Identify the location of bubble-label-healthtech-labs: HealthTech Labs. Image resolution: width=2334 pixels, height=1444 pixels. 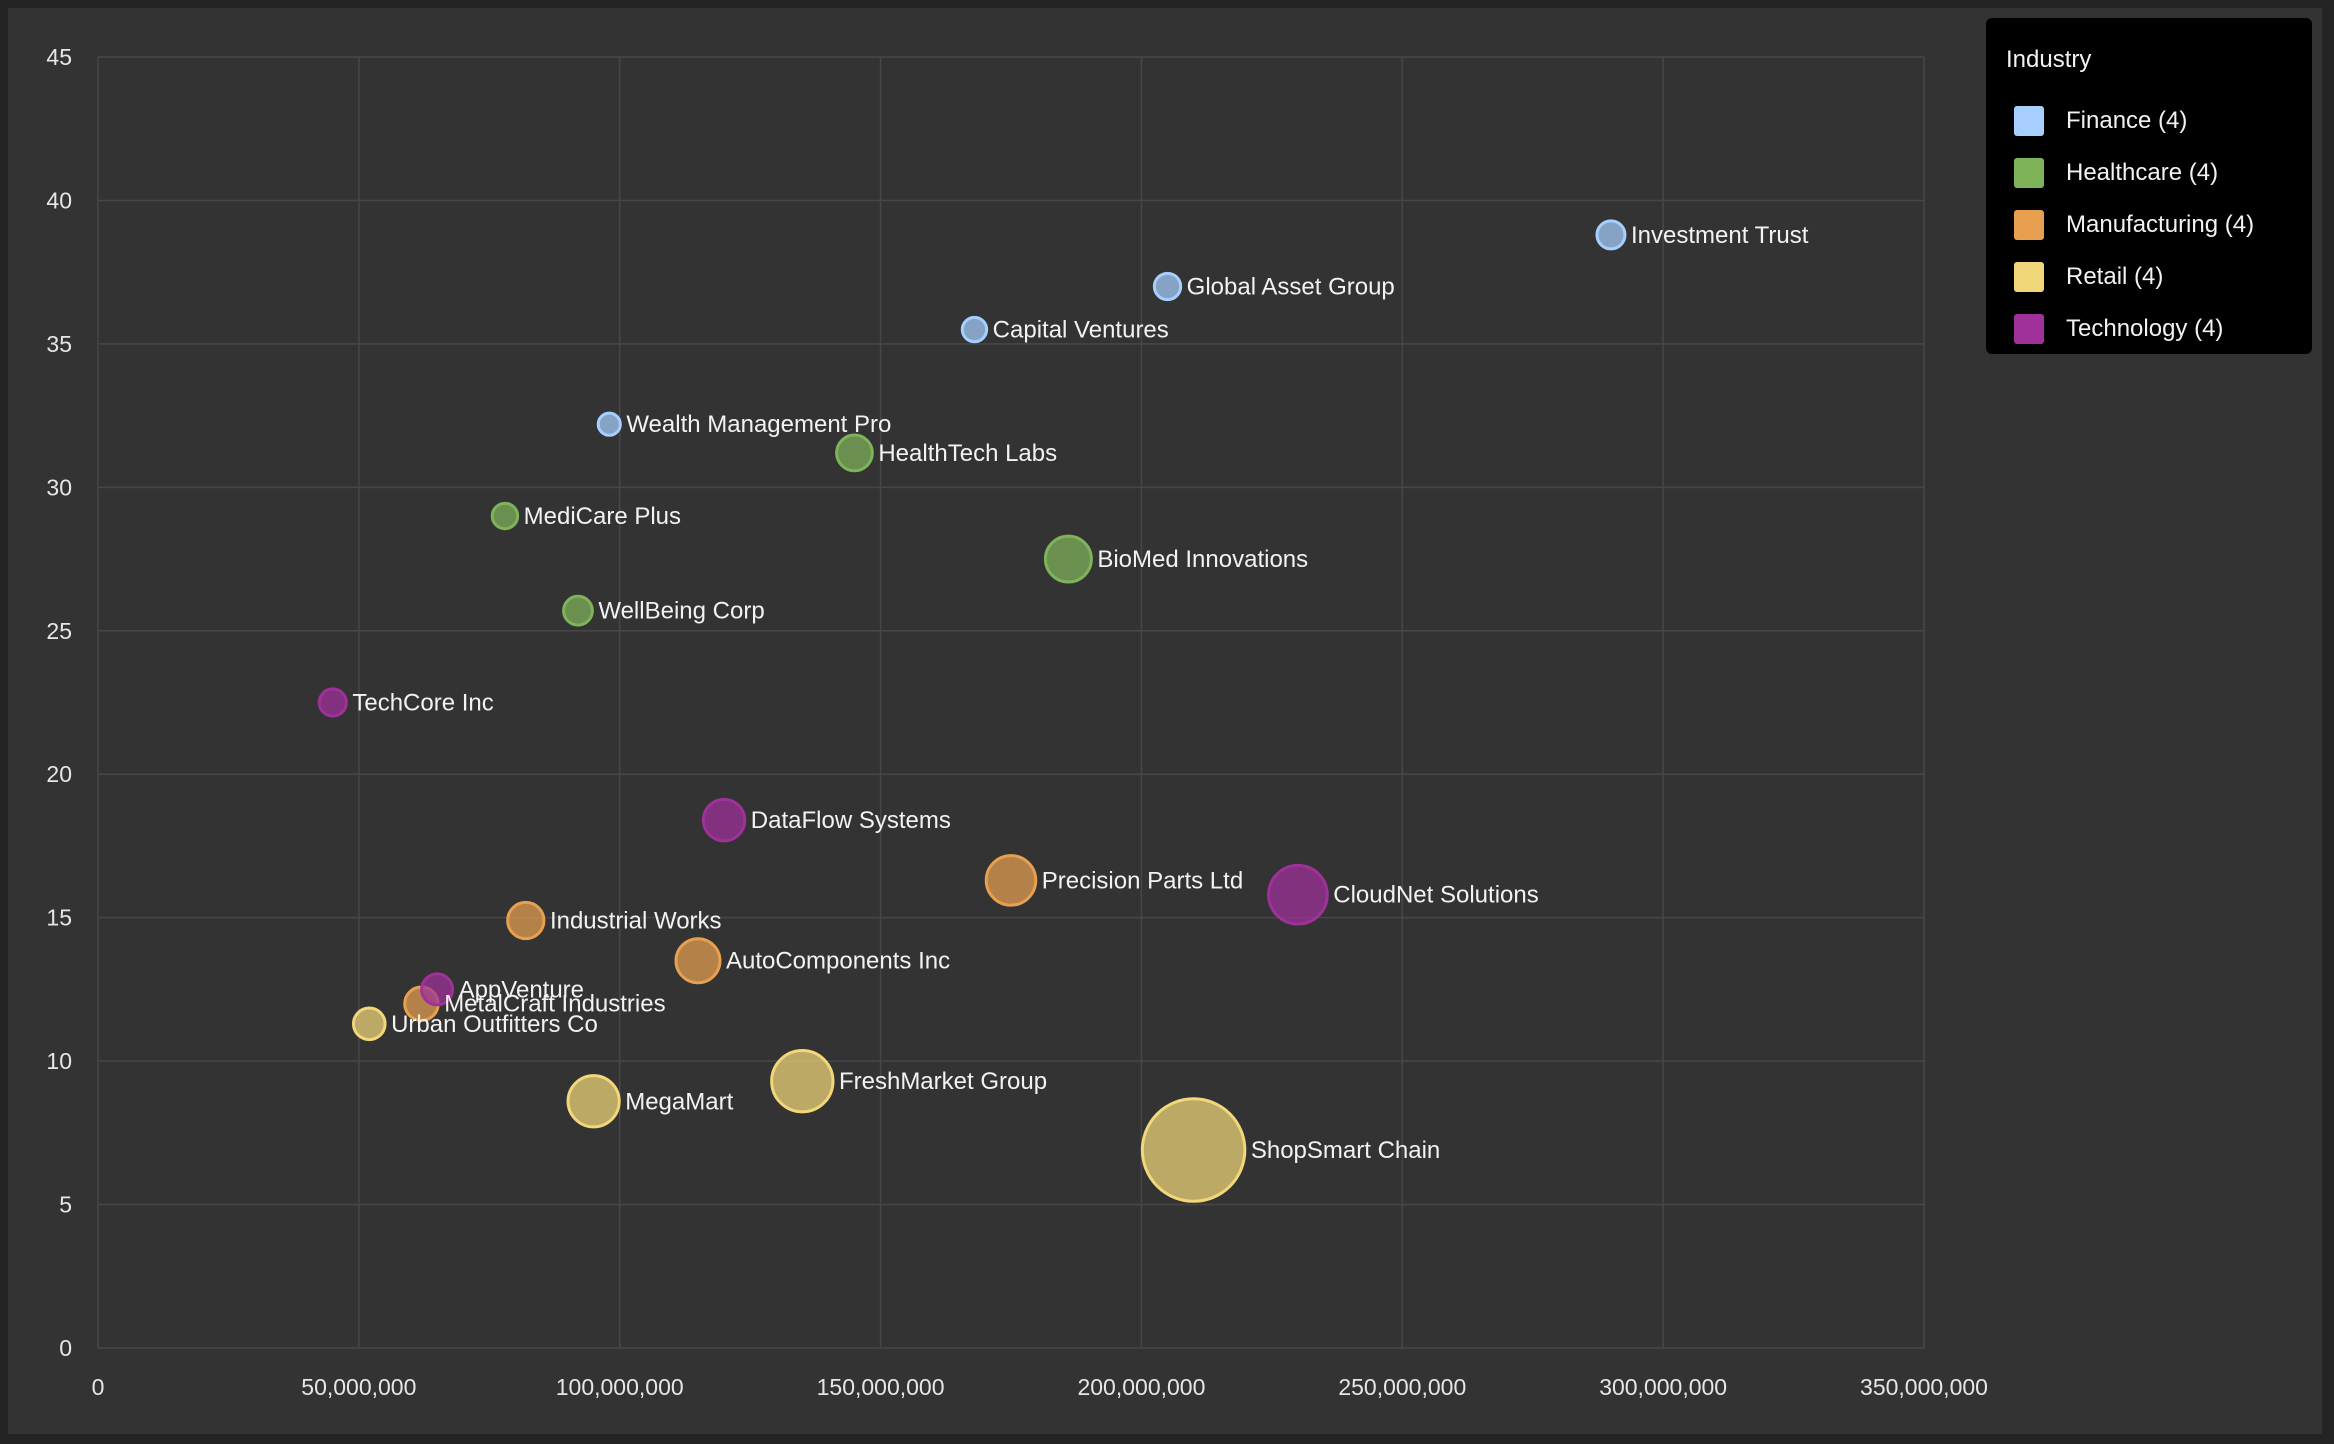
(967, 453).